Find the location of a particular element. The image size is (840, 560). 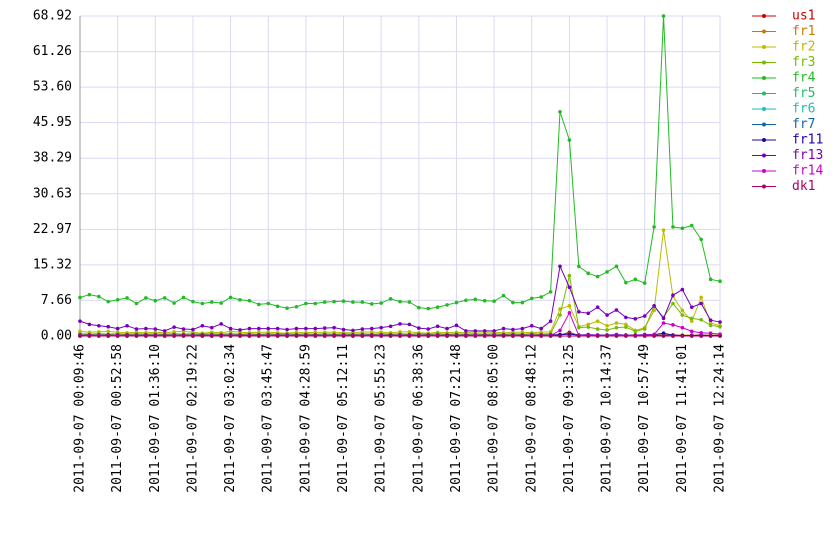

x-tick-label: 2011-09-07 09:31:25 is located at coordinates (569, 418).